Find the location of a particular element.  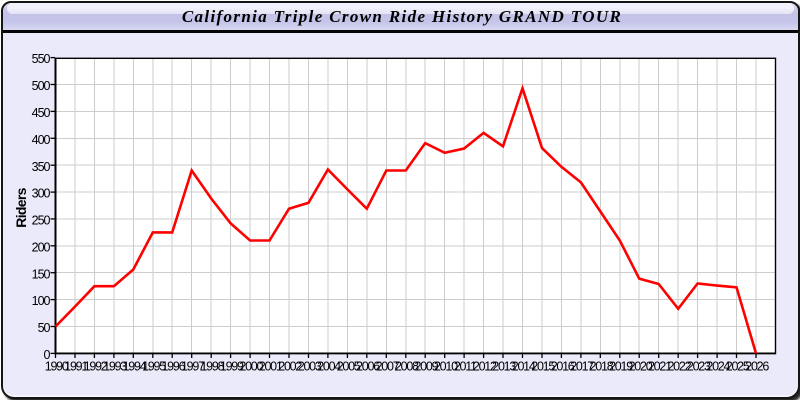

svg-text: 2023 is located at coordinates (699, 367).